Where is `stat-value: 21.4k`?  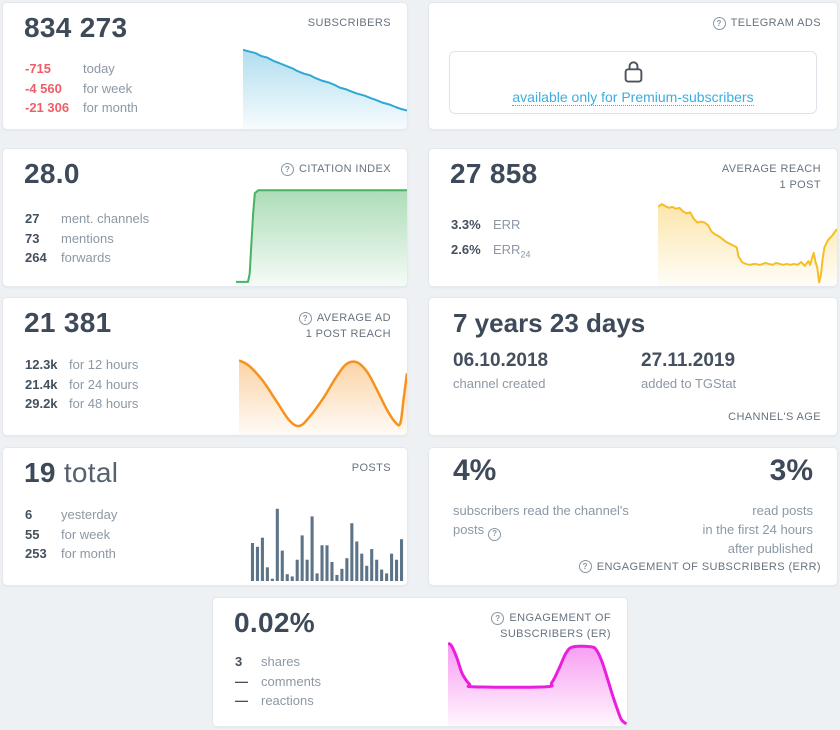
stat-value: 21.4k is located at coordinates (41, 384).